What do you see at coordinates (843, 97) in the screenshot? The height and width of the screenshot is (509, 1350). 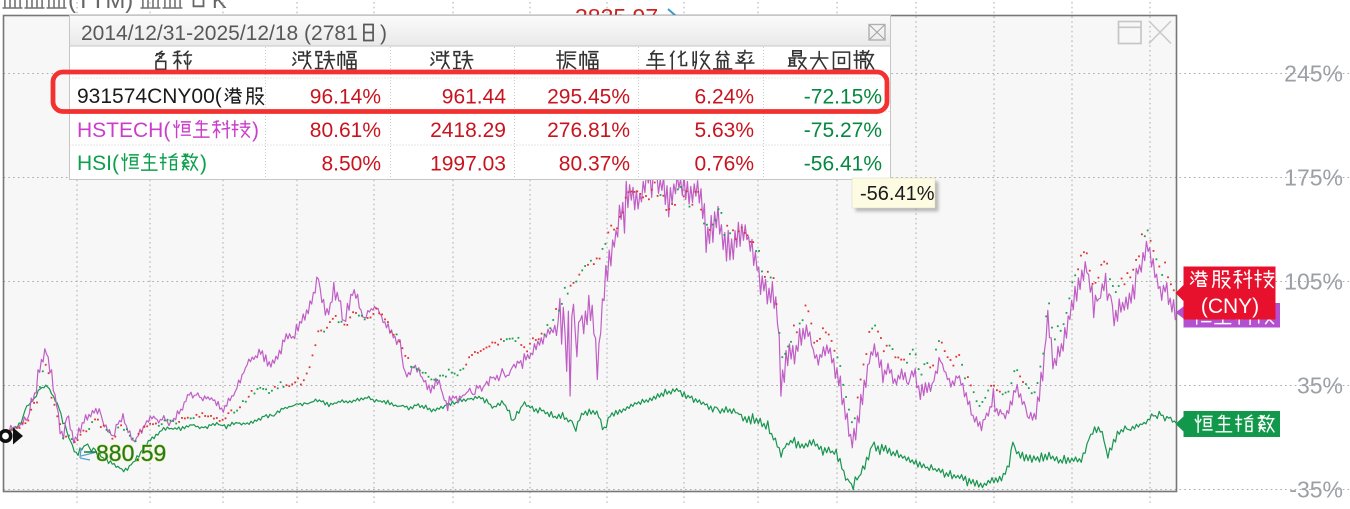 I see `svg-text: -72.15%` at bounding box center [843, 97].